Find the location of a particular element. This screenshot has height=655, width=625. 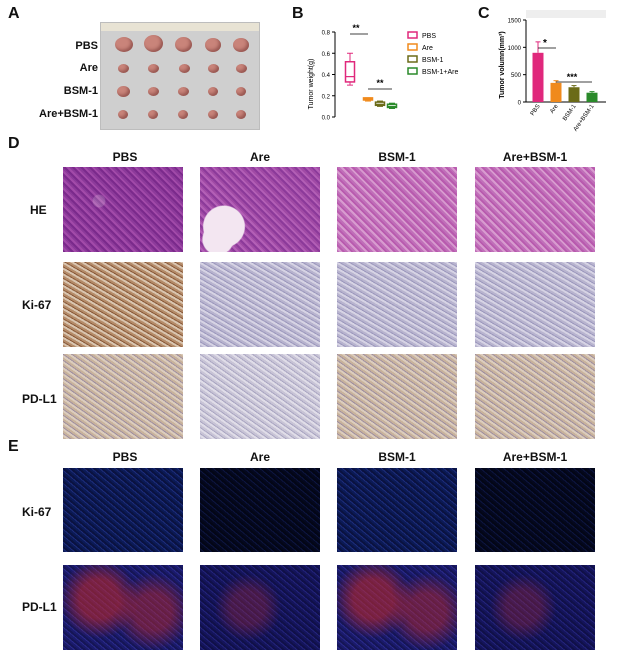

legend-entry: PBS is located at coordinates (429, 36).